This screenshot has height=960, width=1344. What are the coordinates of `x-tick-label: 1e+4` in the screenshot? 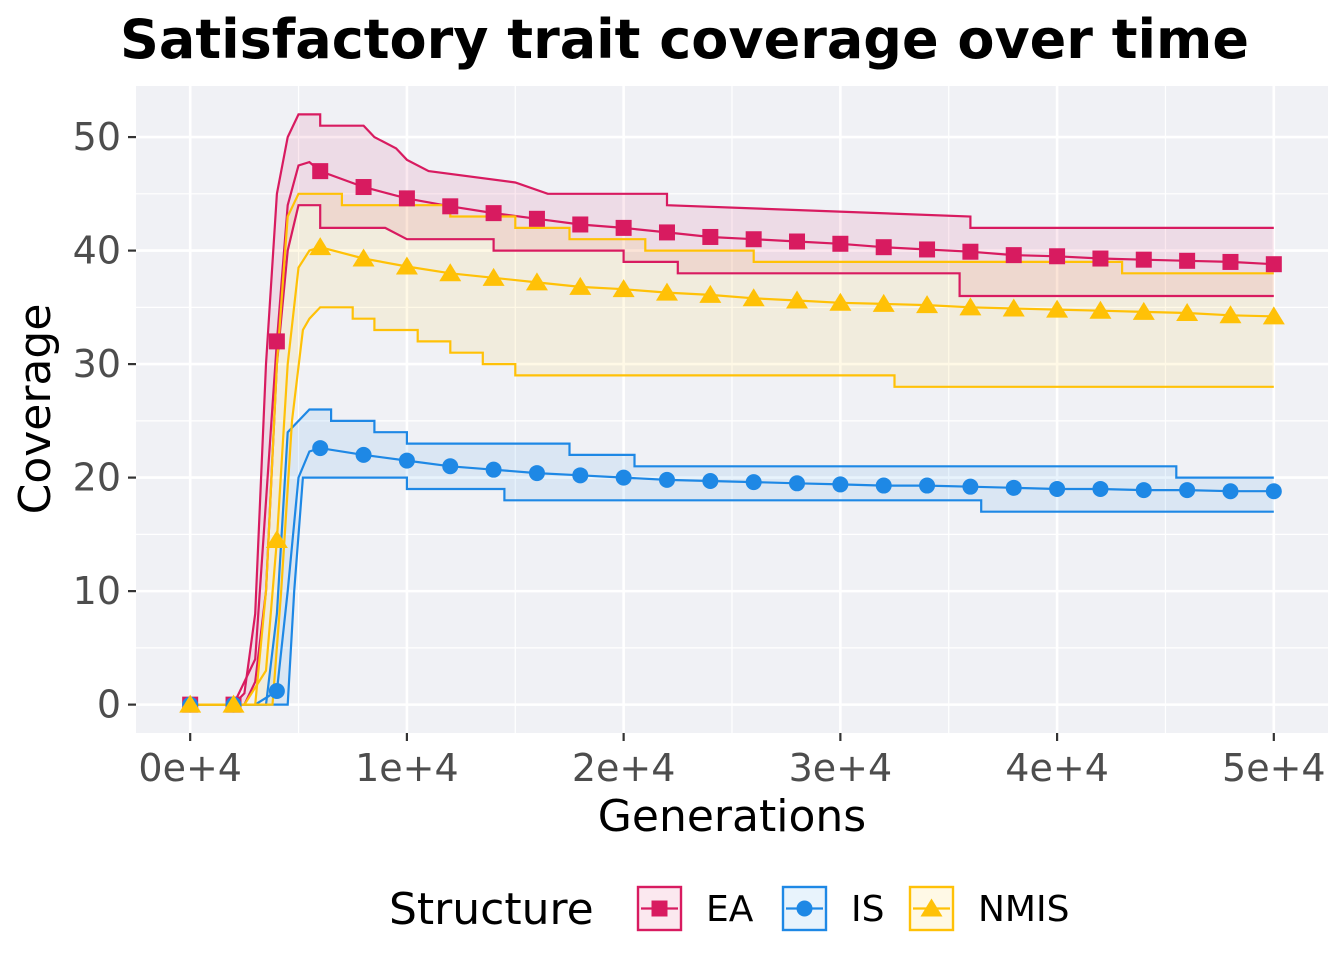 It's located at (407, 768).